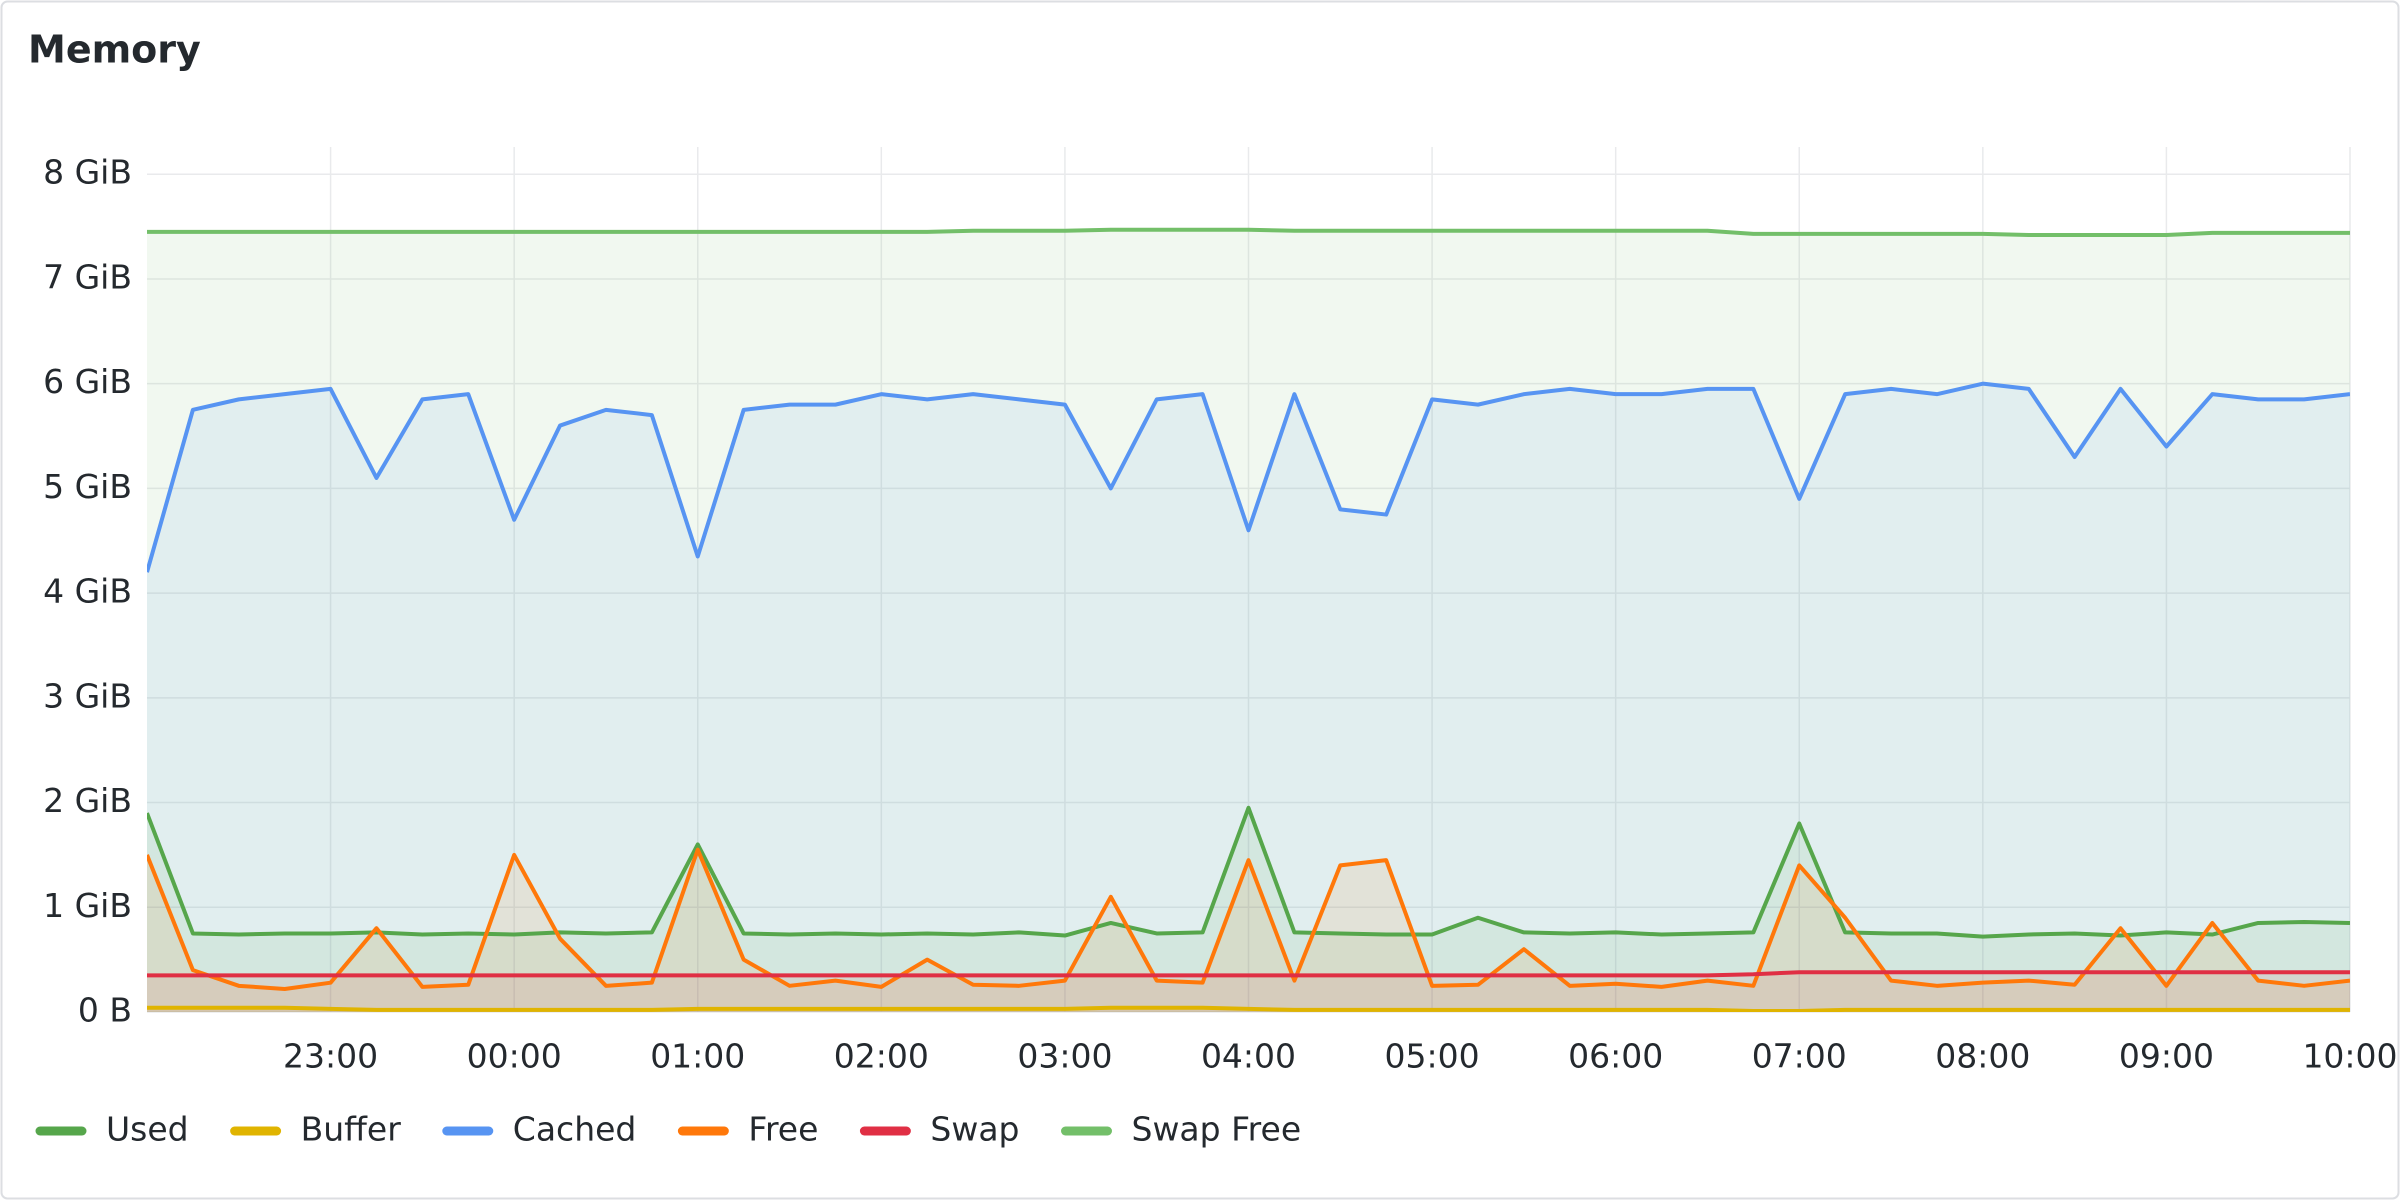 The height and width of the screenshot is (1200, 2400). What do you see at coordinates (87, 905) in the screenshot?
I see `y-tick-label: 1 GiB` at bounding box center [87, 905].